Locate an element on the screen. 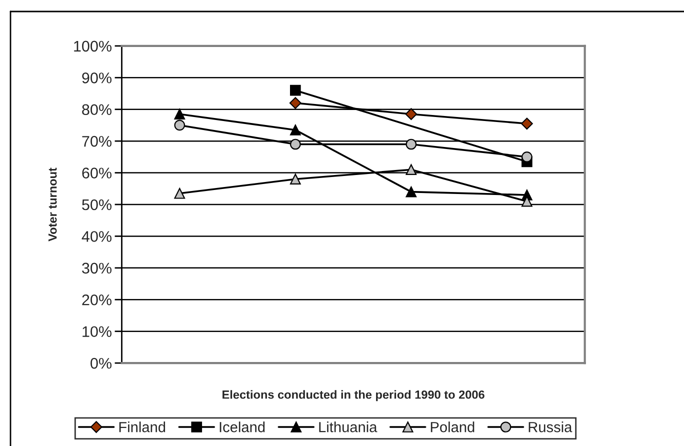 The image size is (684, 446). y-tick-label: 80% is located at coordinates (97, 110).